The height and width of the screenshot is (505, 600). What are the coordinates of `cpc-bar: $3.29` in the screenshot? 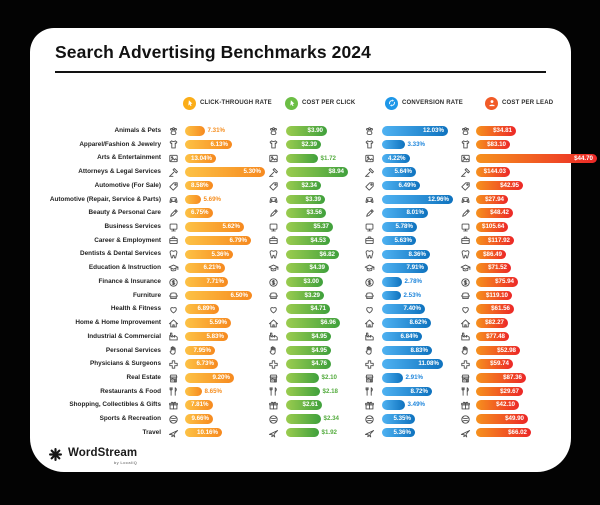 It's located at (305, 295).